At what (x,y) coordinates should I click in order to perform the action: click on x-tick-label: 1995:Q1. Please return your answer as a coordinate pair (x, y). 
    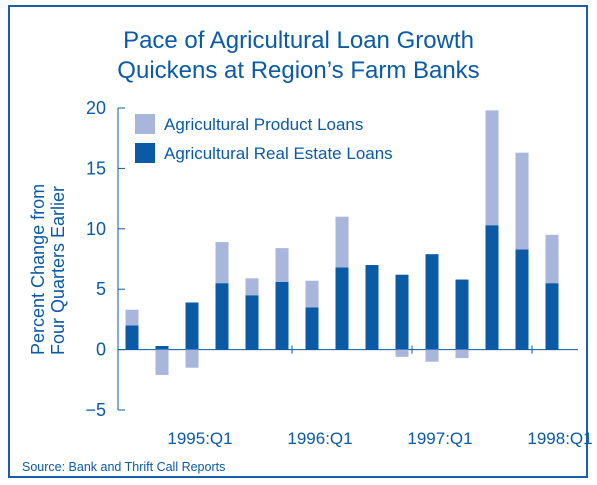
    Looking at the image, I should click on (199, 438).